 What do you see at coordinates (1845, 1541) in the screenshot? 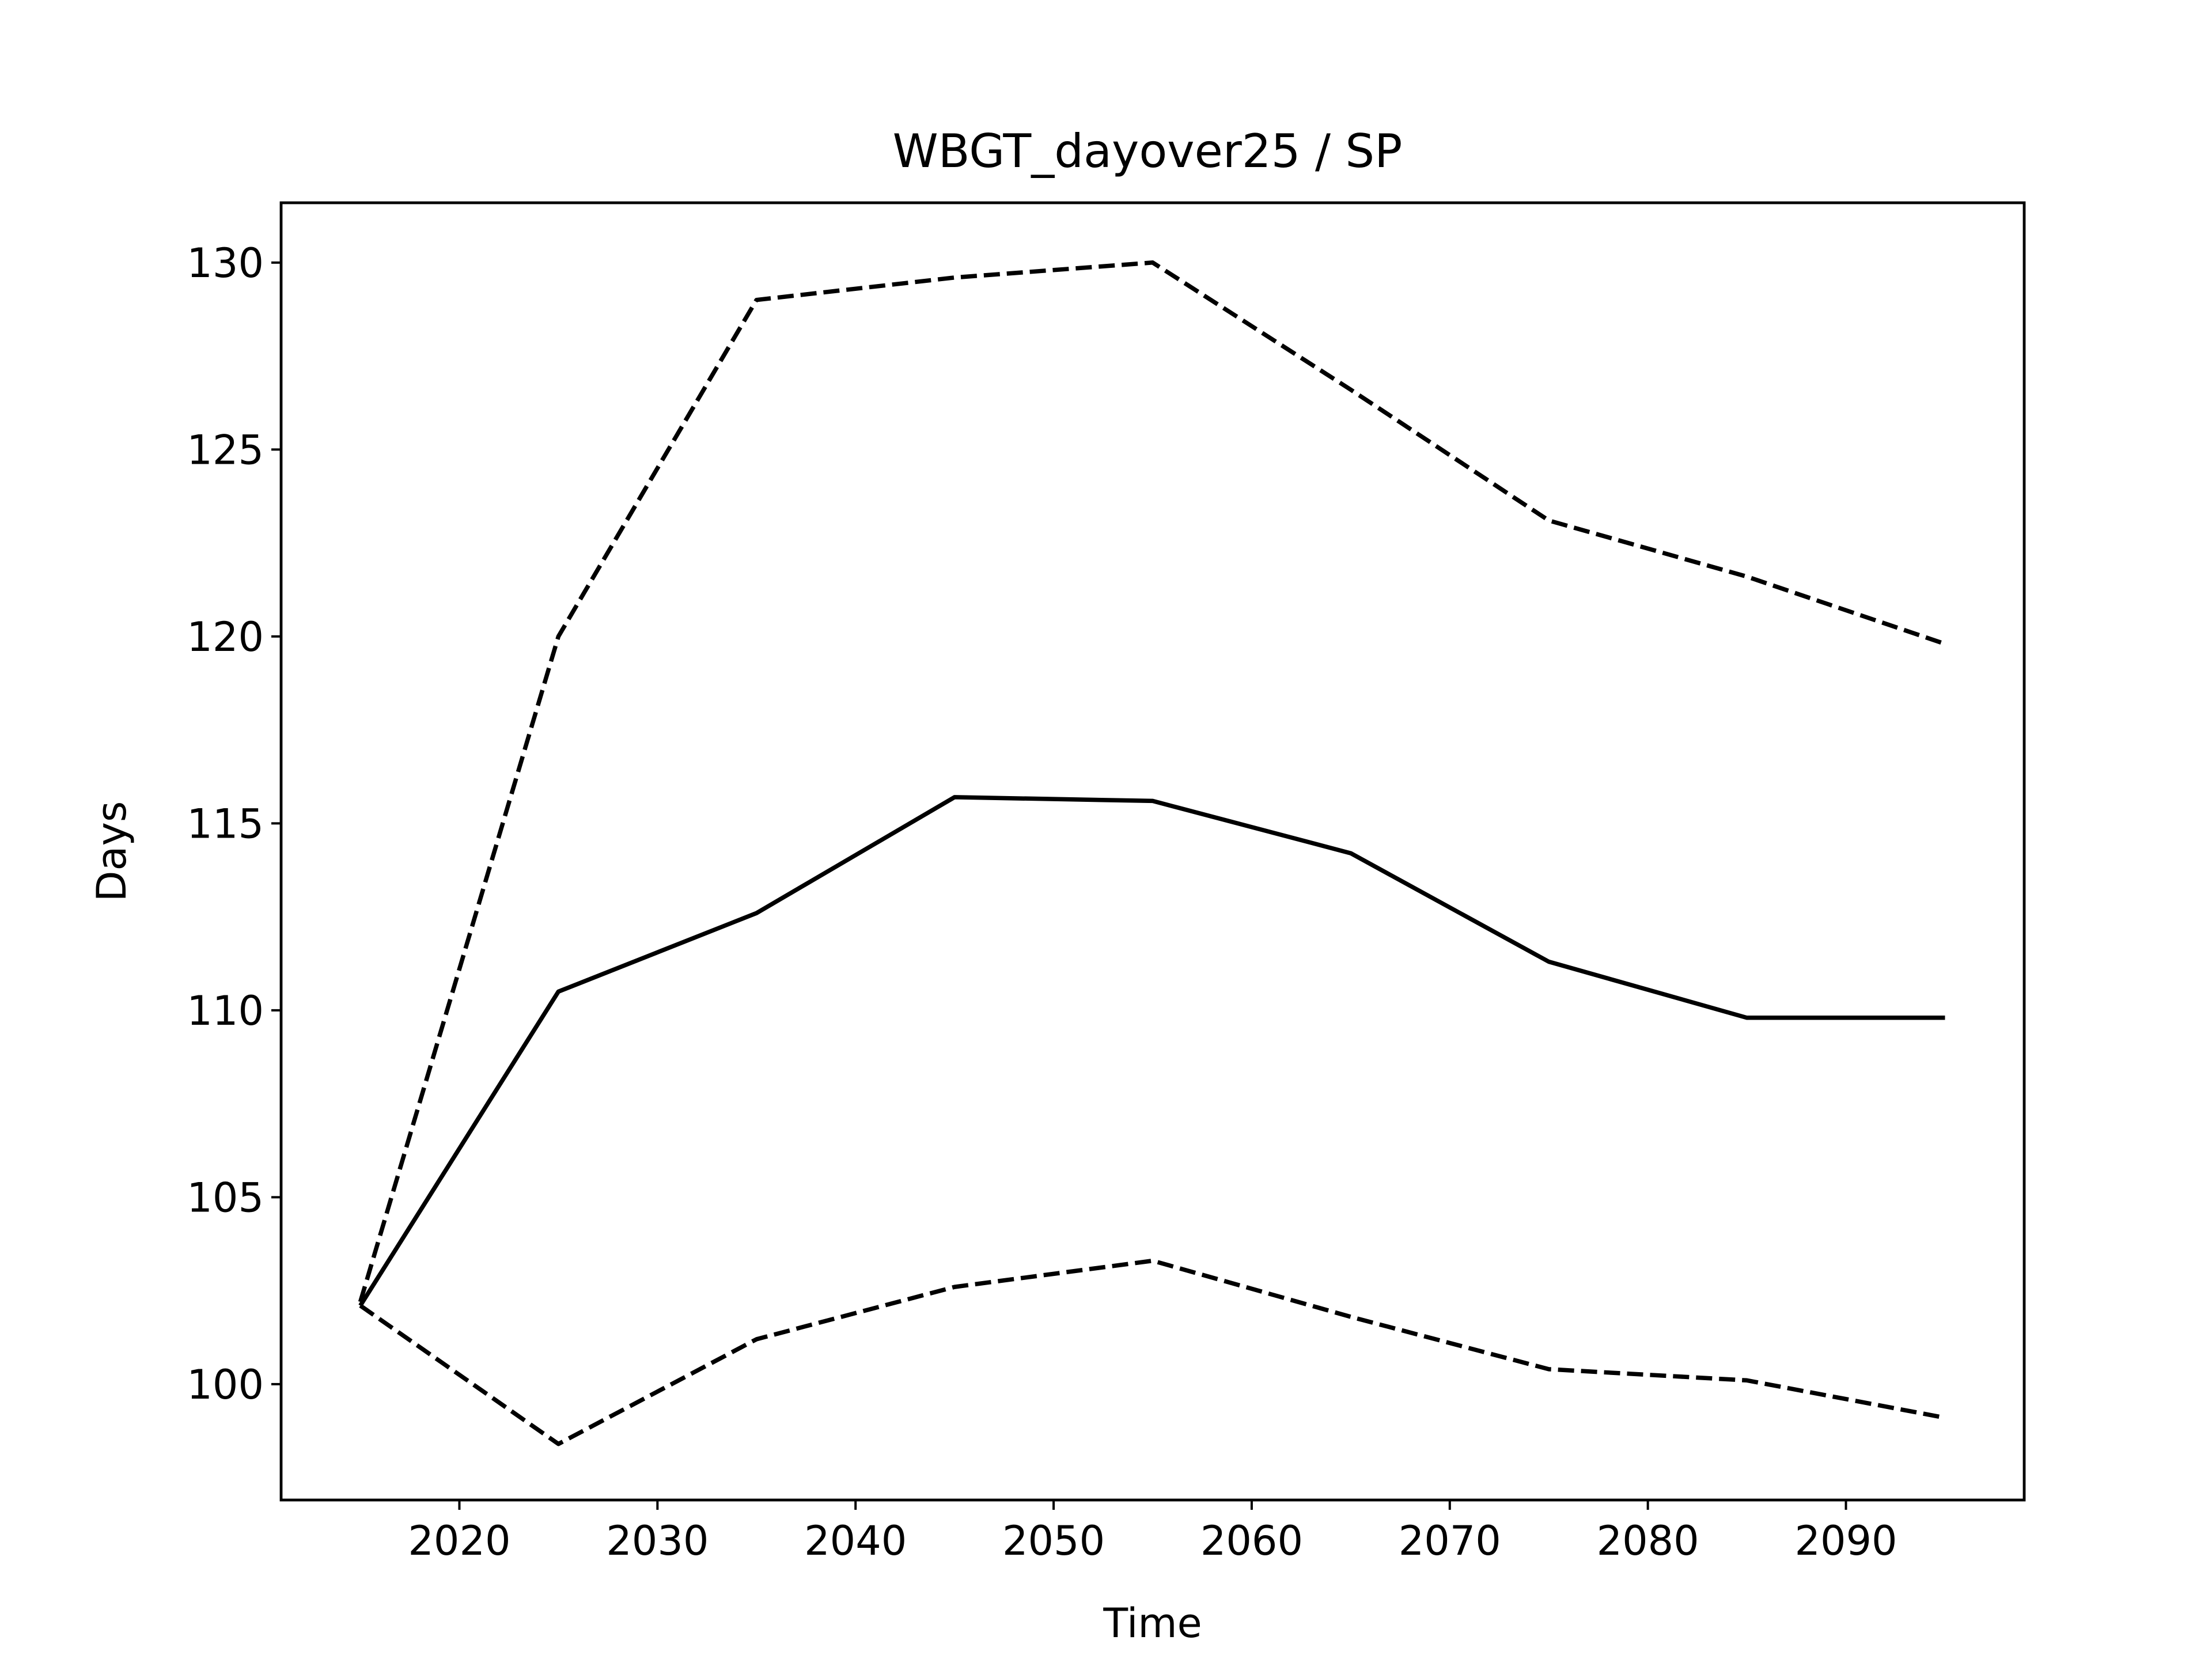
I see `x-tick-label: 2090` at bounding box center [1845, 1541].